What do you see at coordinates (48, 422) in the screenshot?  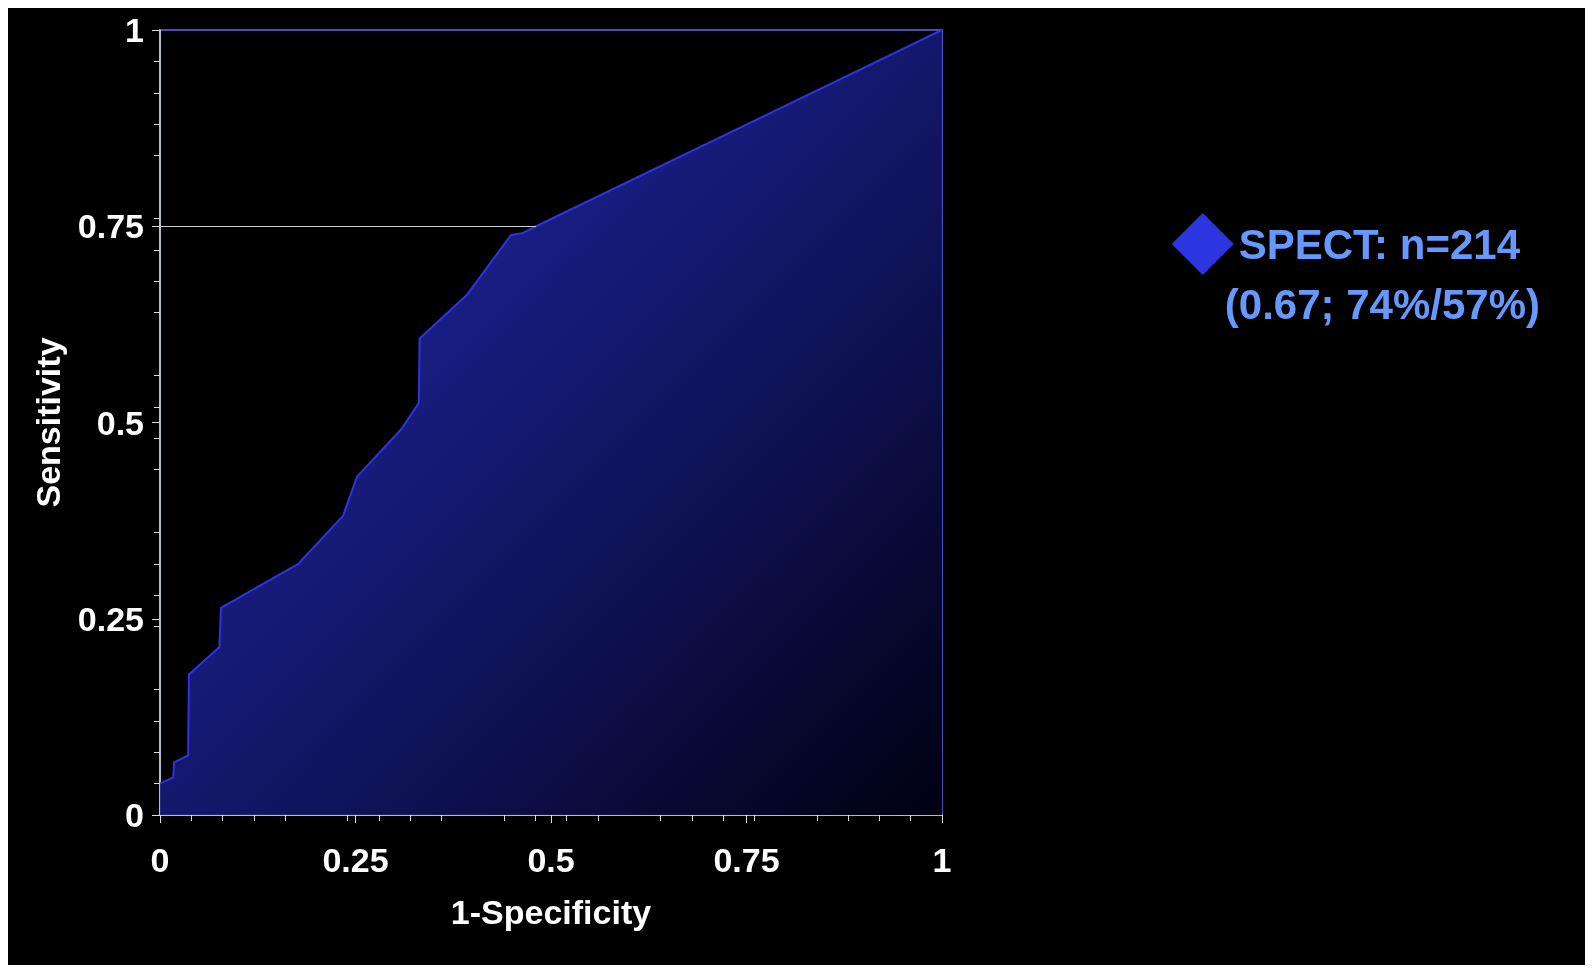 I see `y-axis-title: Sensitivity` at bounding box center [48, 422].